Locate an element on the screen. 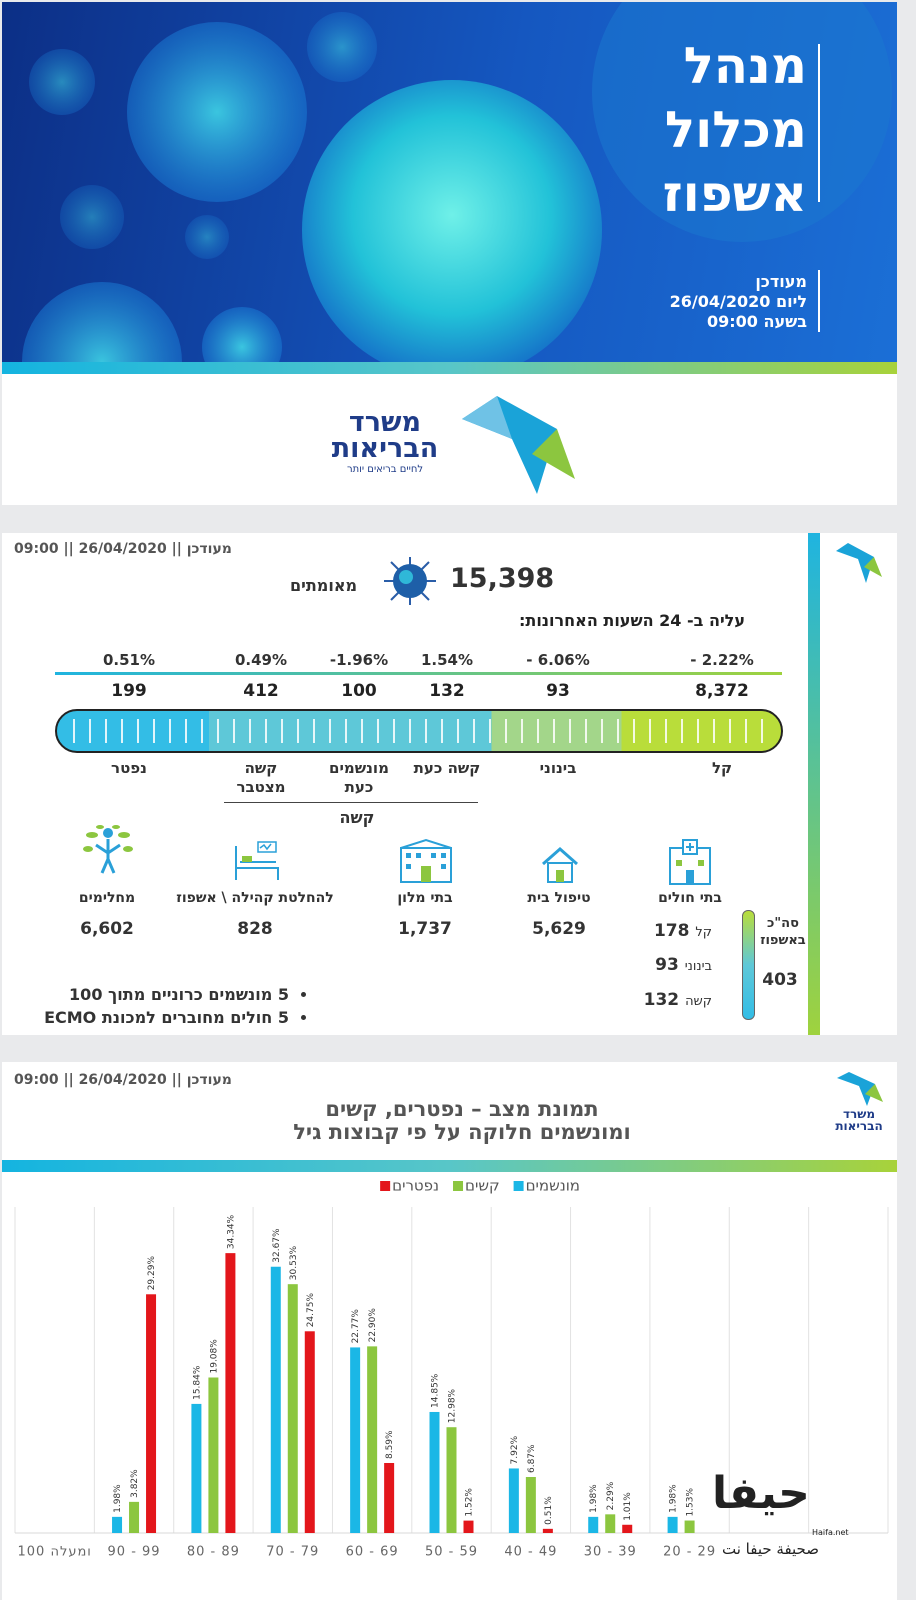  confirmed-value: 15,398 is located at coordinates (502, 578).